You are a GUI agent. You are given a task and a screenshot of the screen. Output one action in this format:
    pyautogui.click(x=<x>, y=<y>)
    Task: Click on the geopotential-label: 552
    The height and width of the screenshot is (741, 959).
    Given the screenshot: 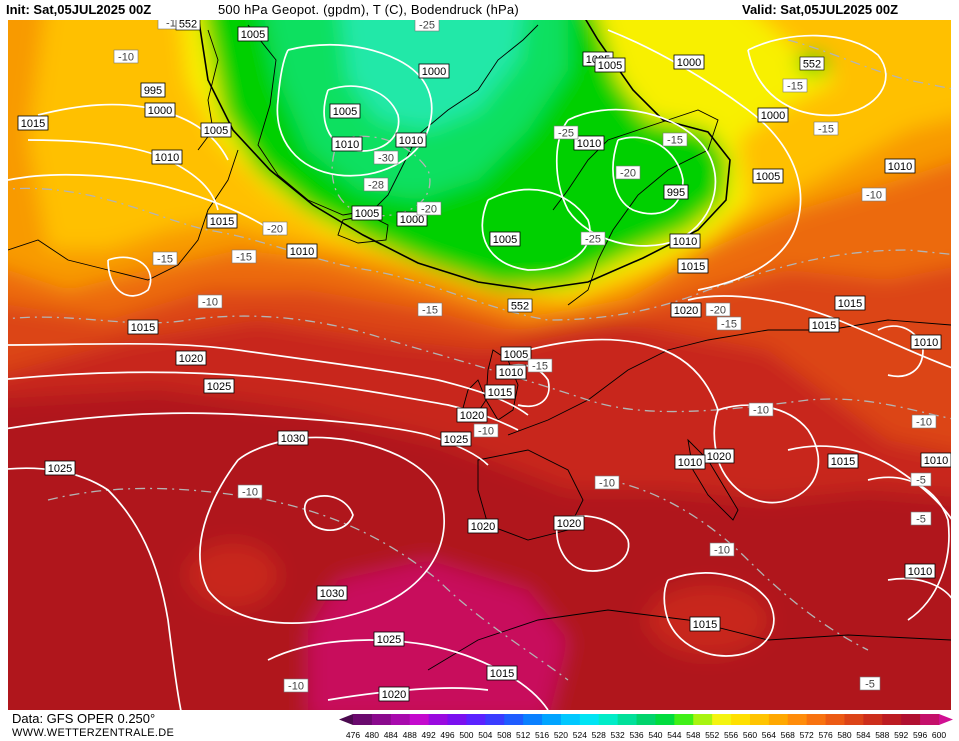 What is the action you would take?
    pyautogui.click(x=188, y=25)
    